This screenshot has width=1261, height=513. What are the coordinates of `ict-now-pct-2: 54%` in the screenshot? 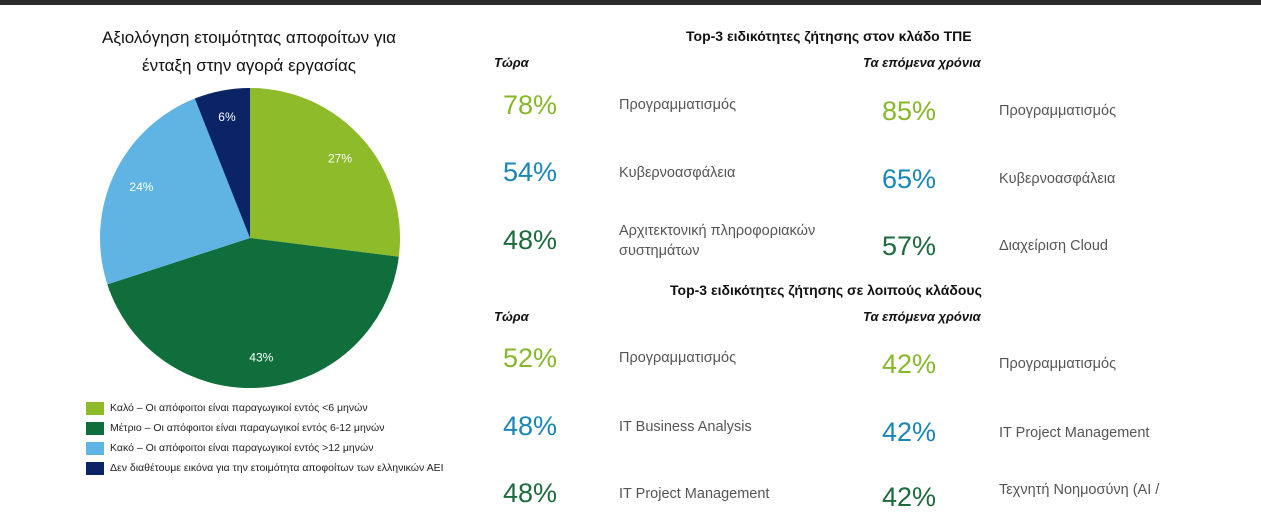 It's located at (530, 172).